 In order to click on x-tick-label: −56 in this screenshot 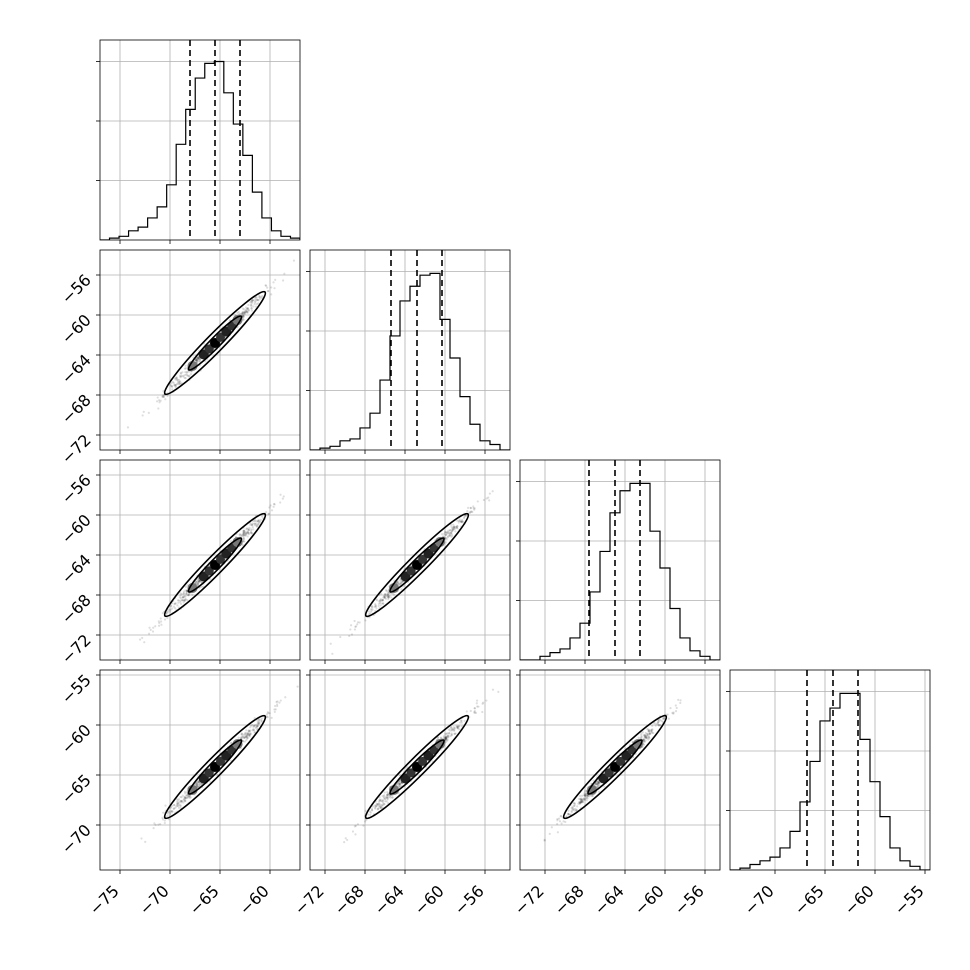, I will do `click(689, 899)`.